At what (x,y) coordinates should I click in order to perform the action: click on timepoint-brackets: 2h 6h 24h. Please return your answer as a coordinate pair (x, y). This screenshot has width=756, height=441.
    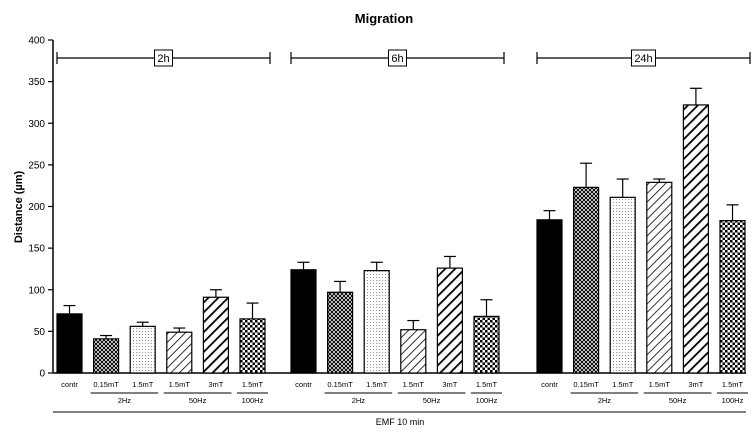
    Looking at the image, I should click on (403, 58).